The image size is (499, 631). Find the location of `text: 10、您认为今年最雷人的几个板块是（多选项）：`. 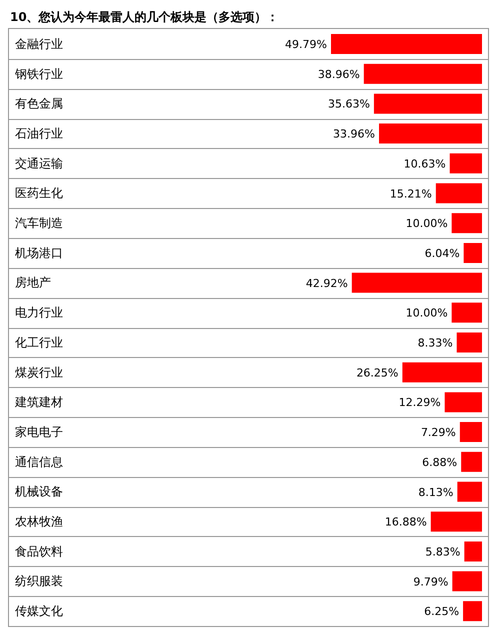

text: 10、您认为今年最雷人的几个板块是（多选项）： is located at coordinates (144, 17).